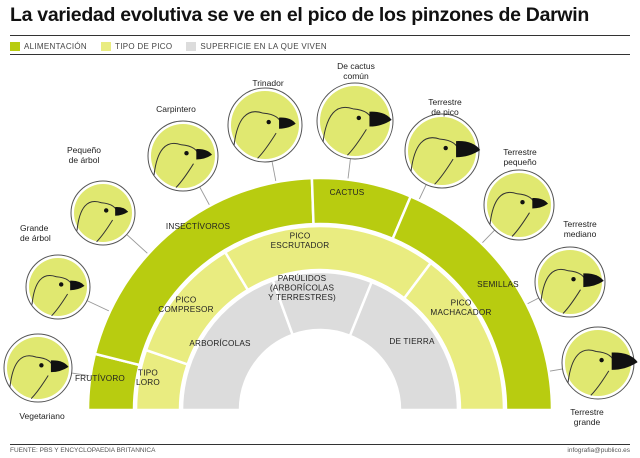 The width and height of the screenshot is (640, 458). Describe the element at coordinates (263, 46) in the screenshot. I see `legend-label-surface: SUPERFICIE EN LA QUE VIVEN` at that location.